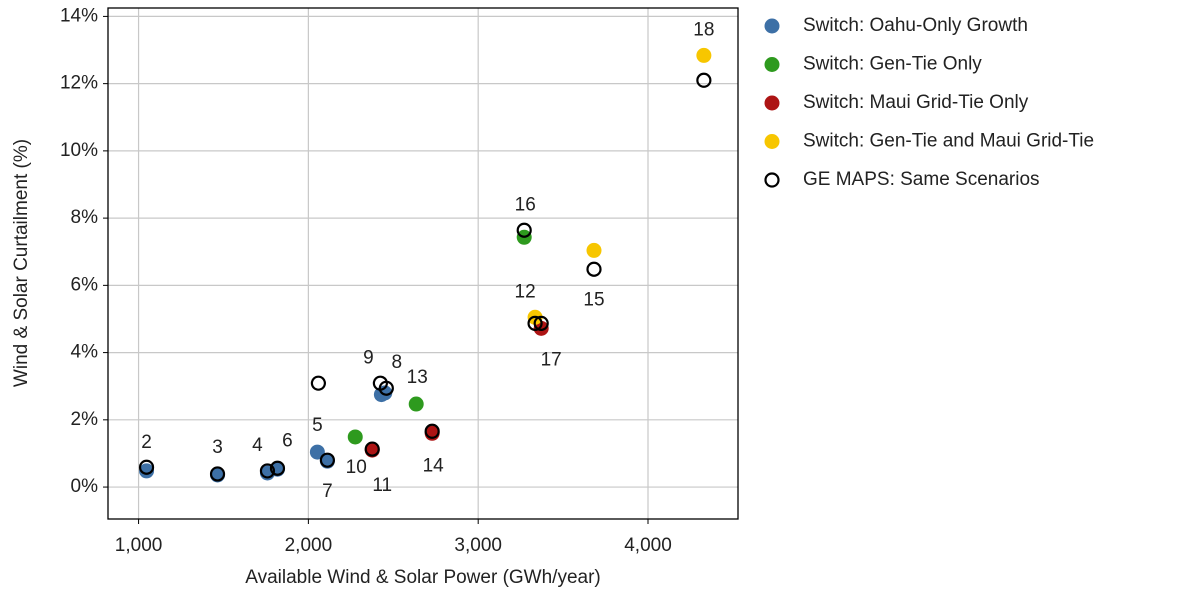 This screenshot has width=1193, height=594. I want to click on x-tick-label: 2,000, so click(309, 545).